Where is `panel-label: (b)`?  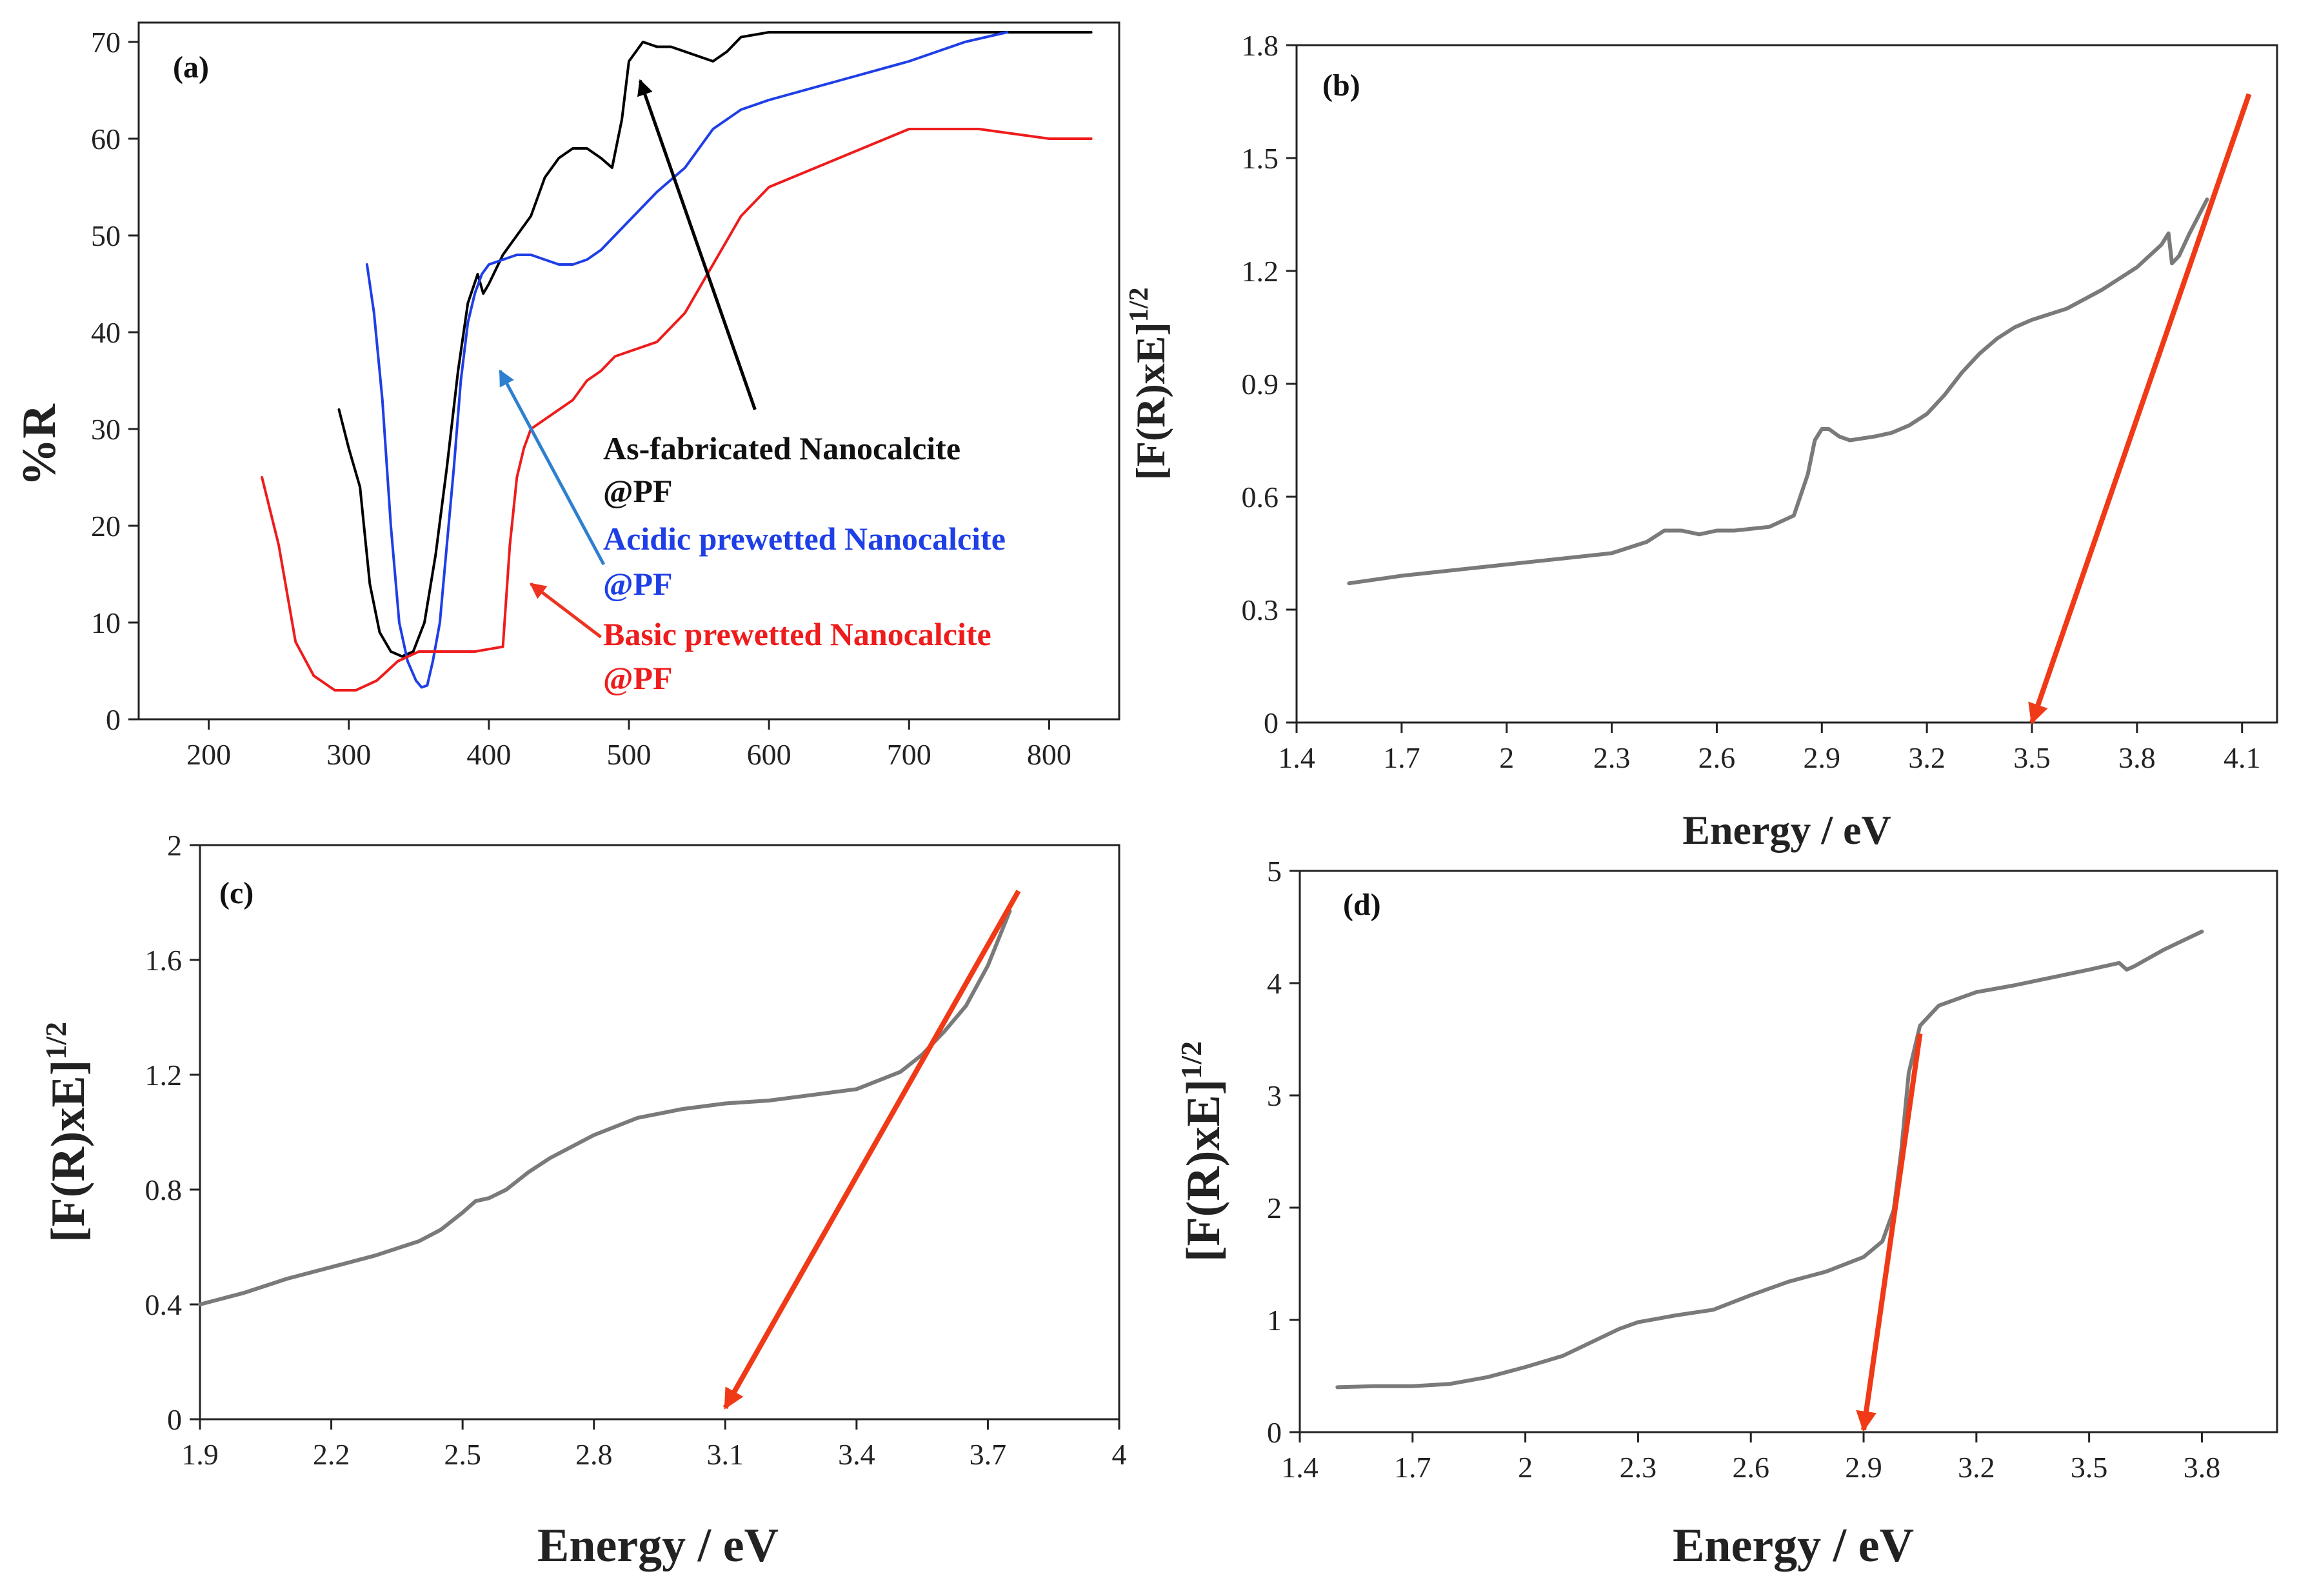 panel-label: (b) is located at coordinates (1341, 85).